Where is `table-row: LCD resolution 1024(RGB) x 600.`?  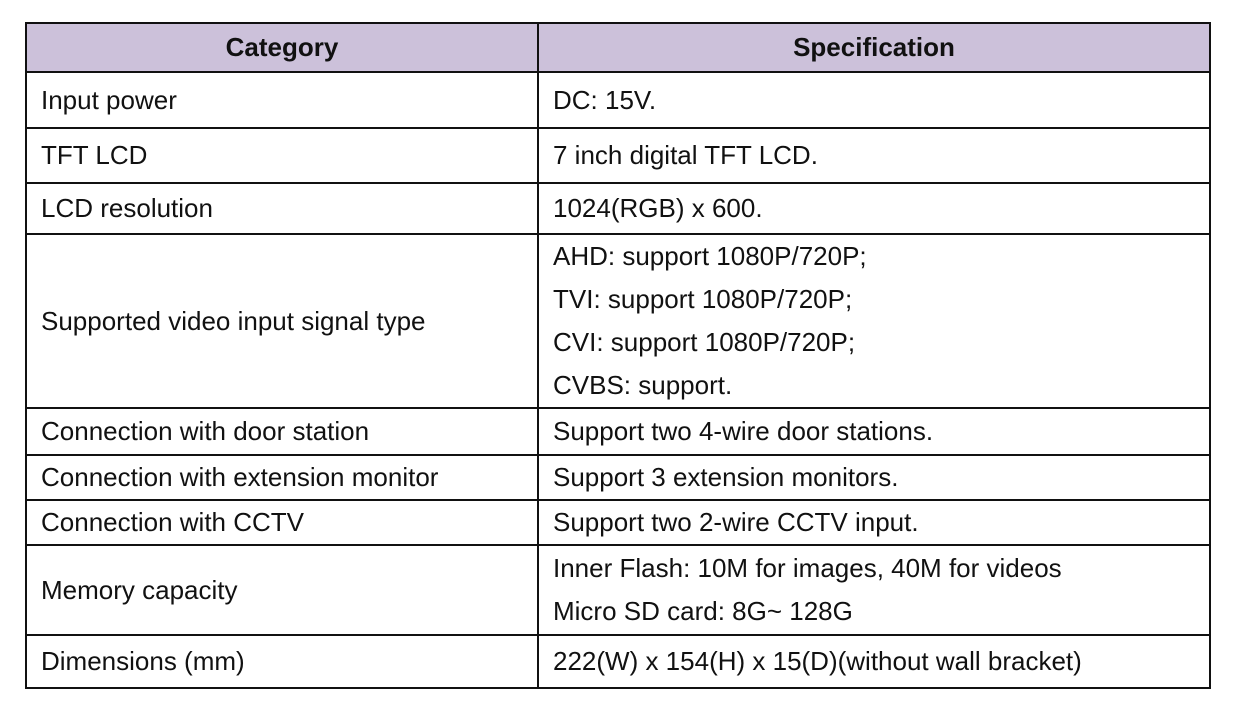 table-row: LCD resolution 1024(RGB) x 600. is located at coordinates (618, 208).